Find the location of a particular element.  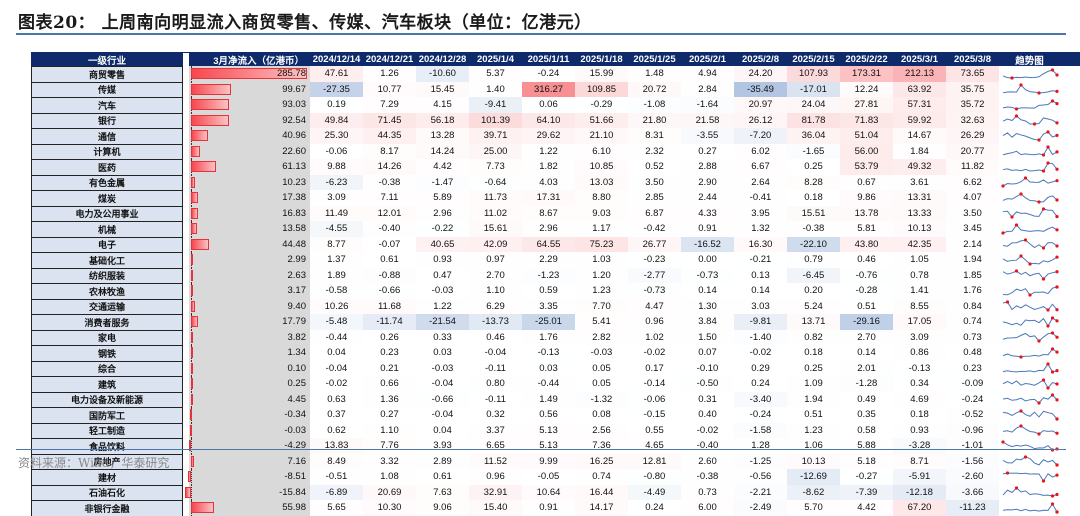

weekly-flow-cell: 9.99 is located at coordinates (548, 462).